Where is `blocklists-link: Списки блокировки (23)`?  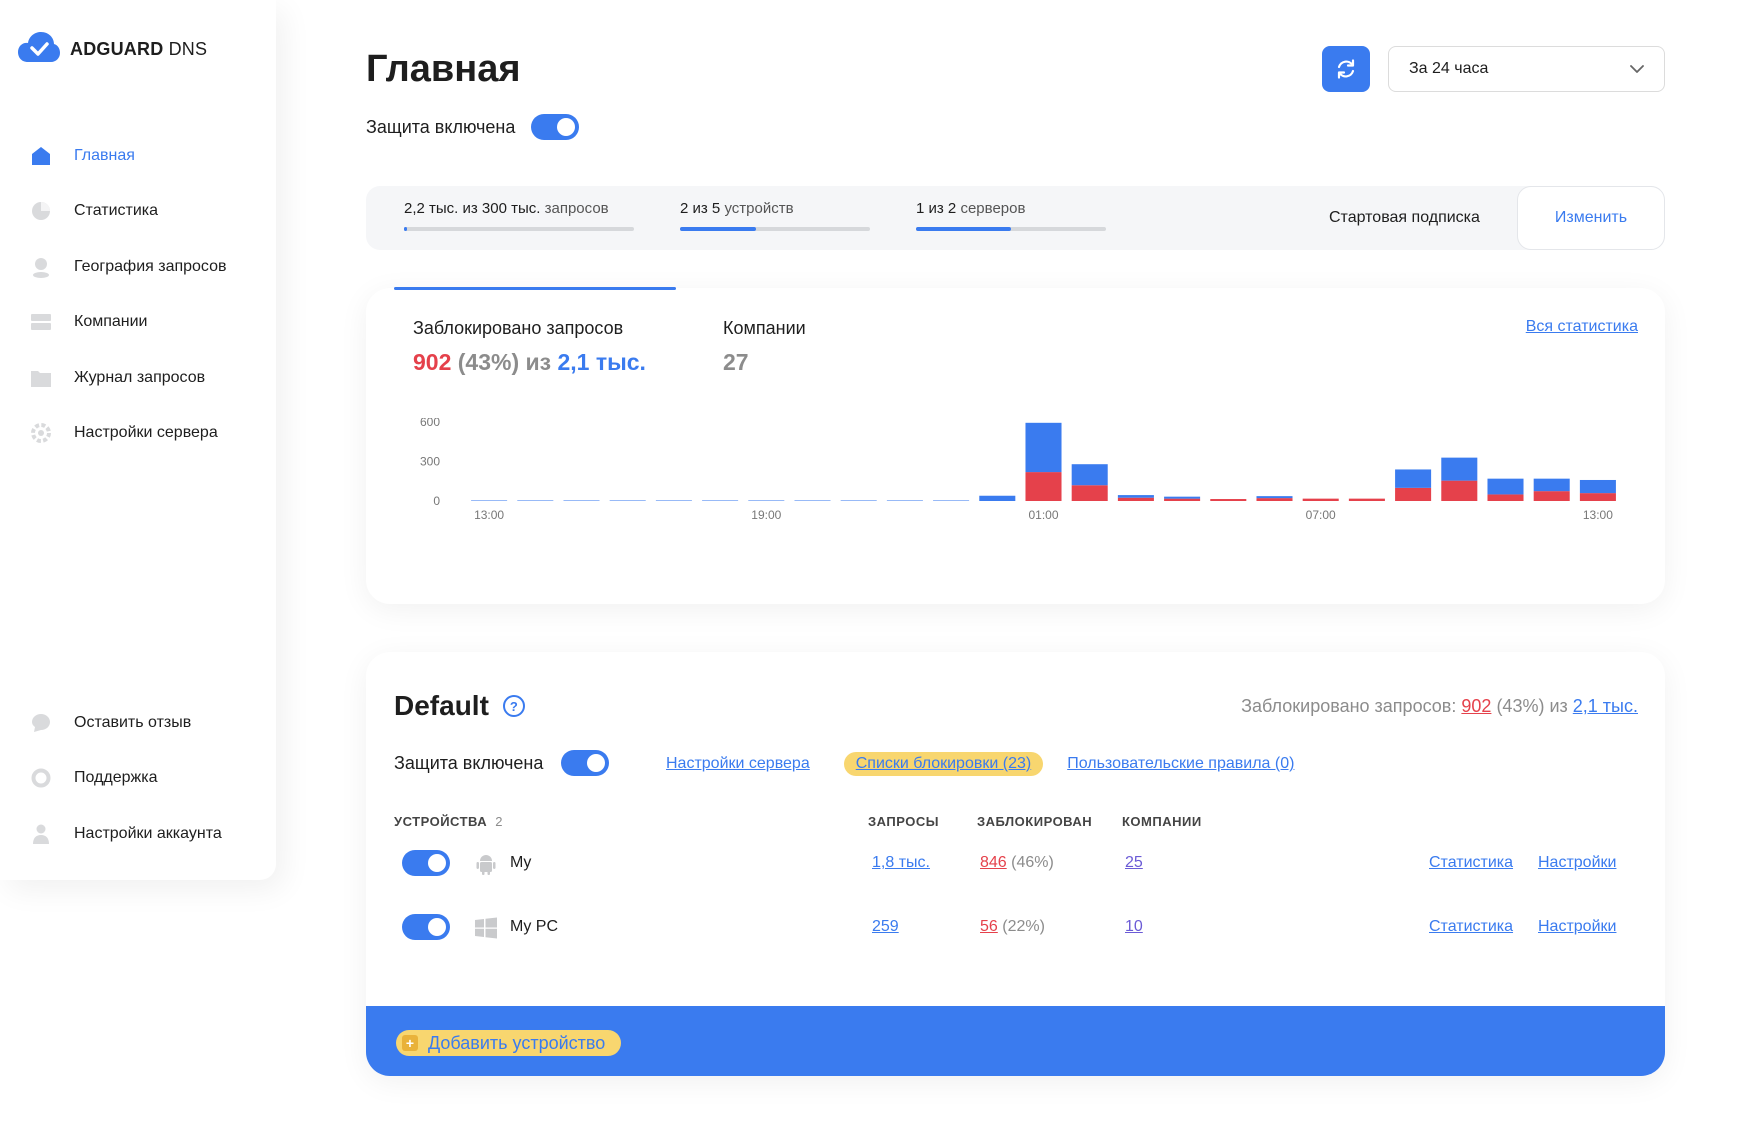
blocklists-link: Списки блокировки (23) is located at coordinates (943, 764).